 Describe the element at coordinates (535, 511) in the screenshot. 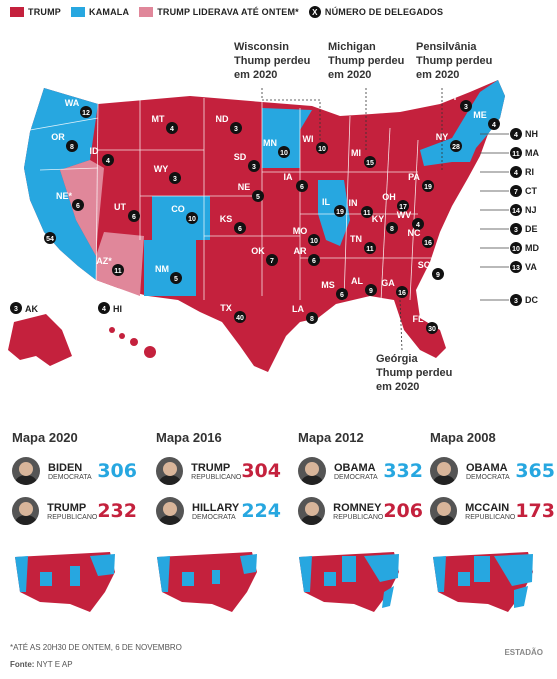

I see `candidate-ev: 173` at that location.